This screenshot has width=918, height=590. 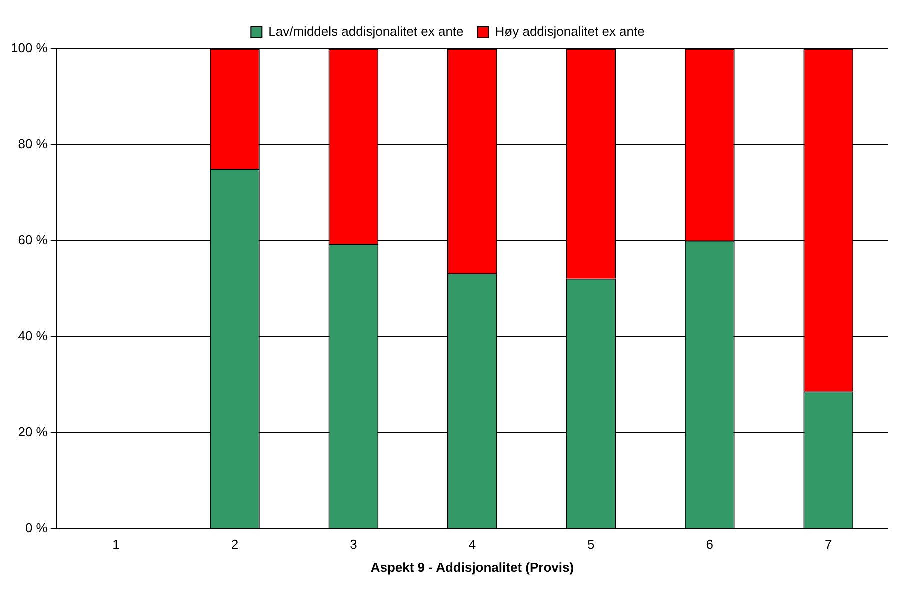 I want to click on x-tick-label: 3, so click(x=354, y=544).